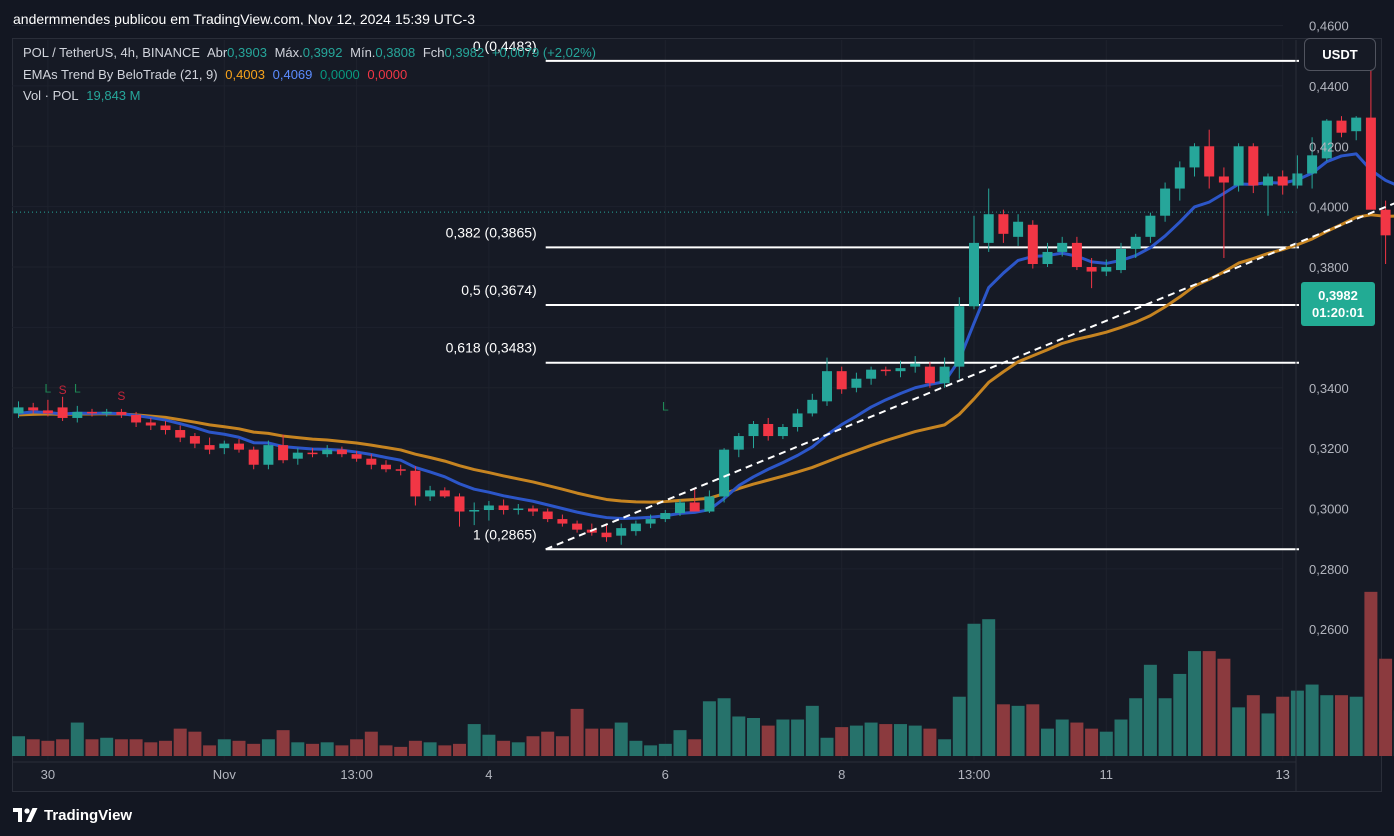  What do you see at coordinates (292, 74) in the screenshot?
I see `ema9-value: 0,4069` at bounding box center [292, 74].